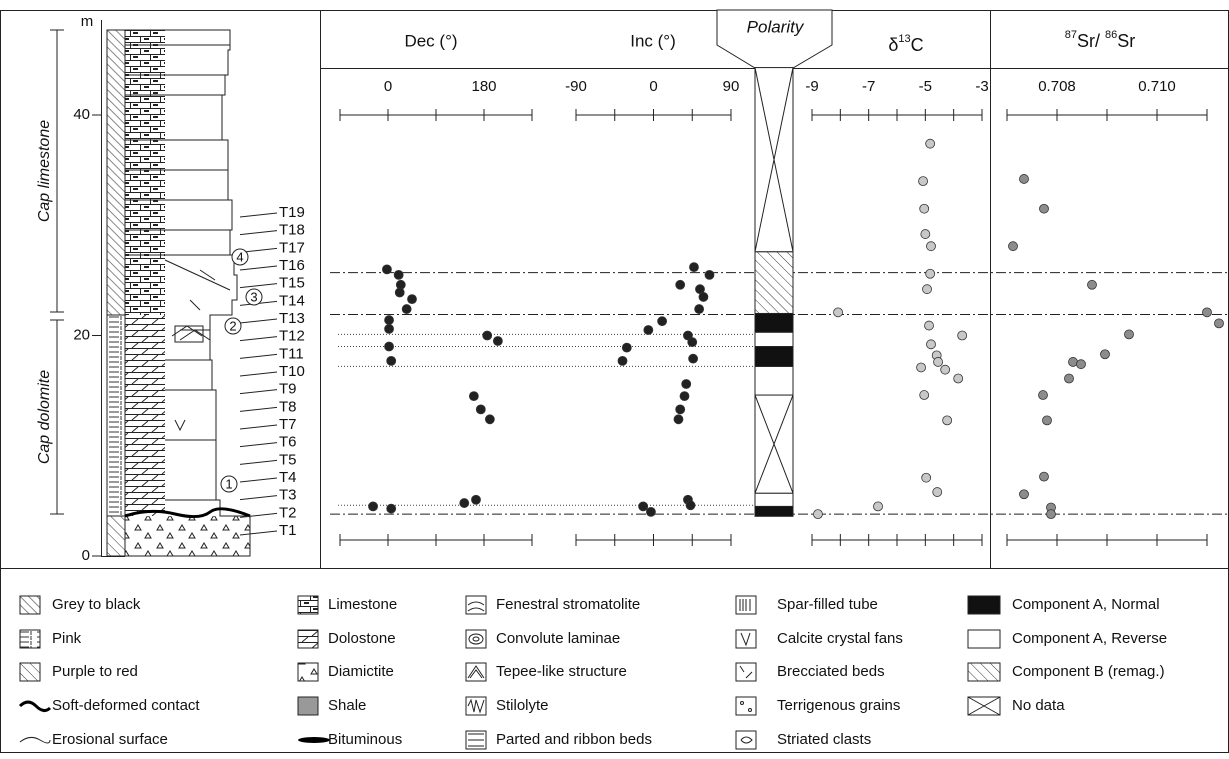  What do you see at coordinates (292, 230) in the screenshot?
I see `sample-label: T18` at bounding box center [292, 230].